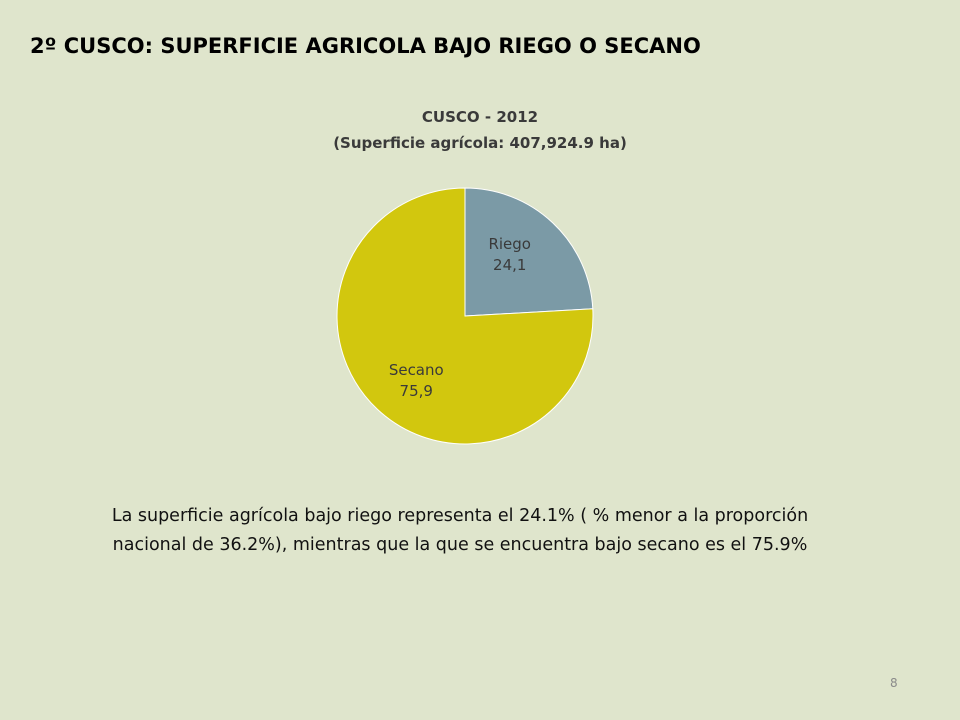  What do you see at coordinates (894, 683) in the screenshot?
I see `page-number: 8` at bounding box center [894, 683].